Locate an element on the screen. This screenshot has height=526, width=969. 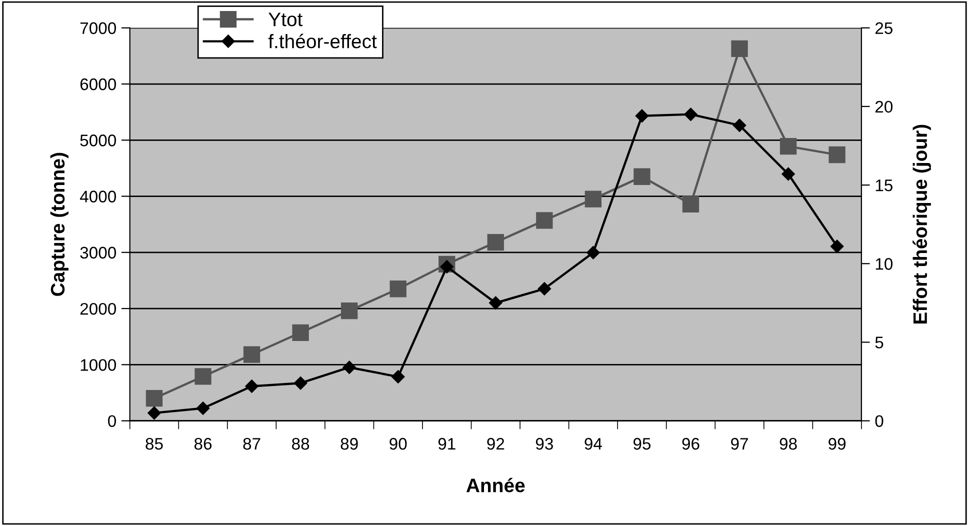
x-tick-label: 94 is located at coordinates (593, 444).